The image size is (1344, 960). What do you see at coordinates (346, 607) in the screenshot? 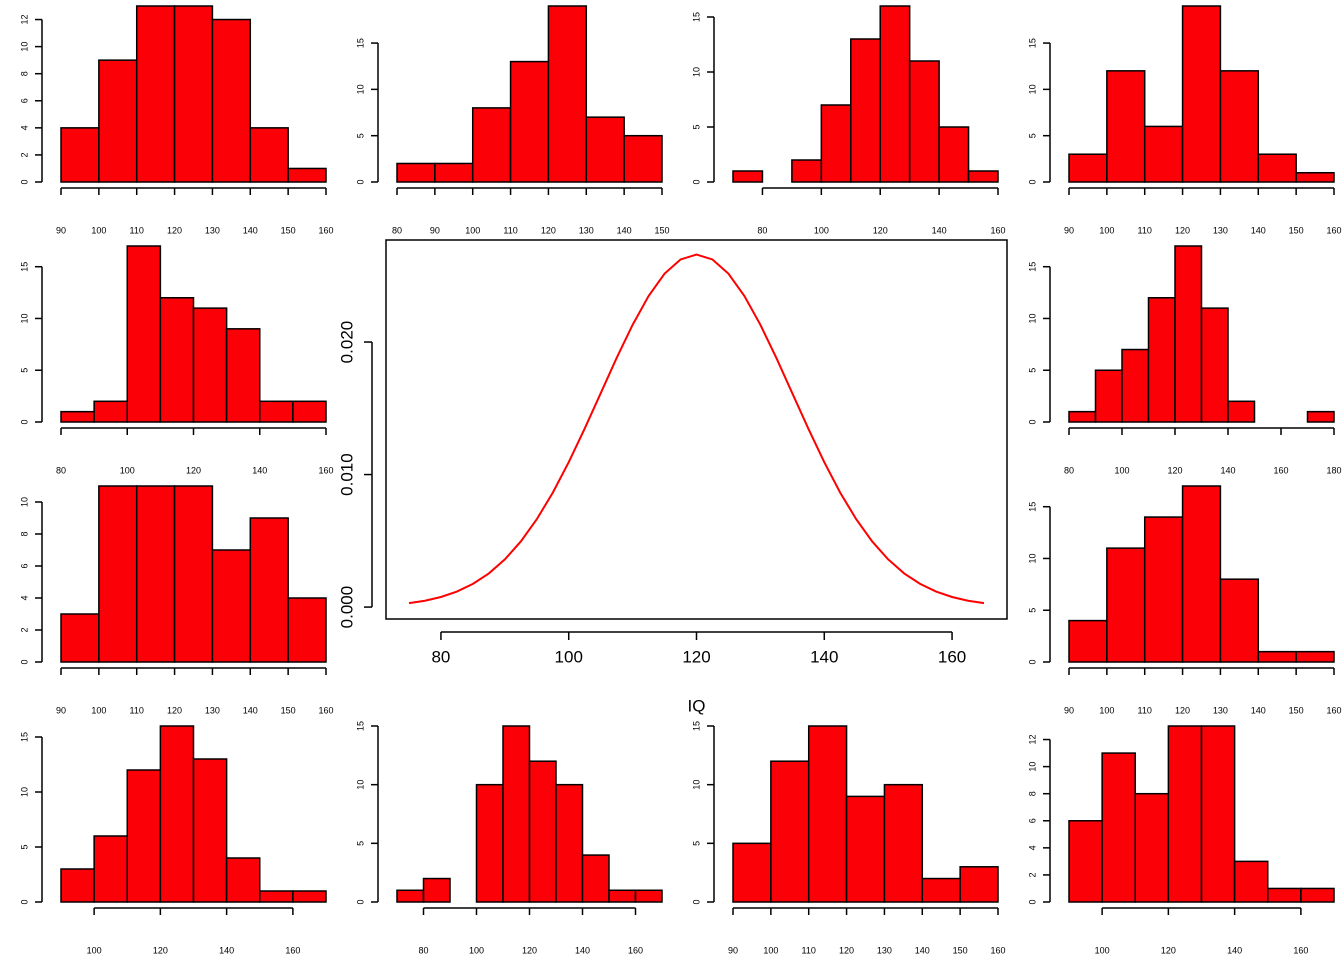
I see `y-tick-label: 0.000` at bounding box center [346, 607].